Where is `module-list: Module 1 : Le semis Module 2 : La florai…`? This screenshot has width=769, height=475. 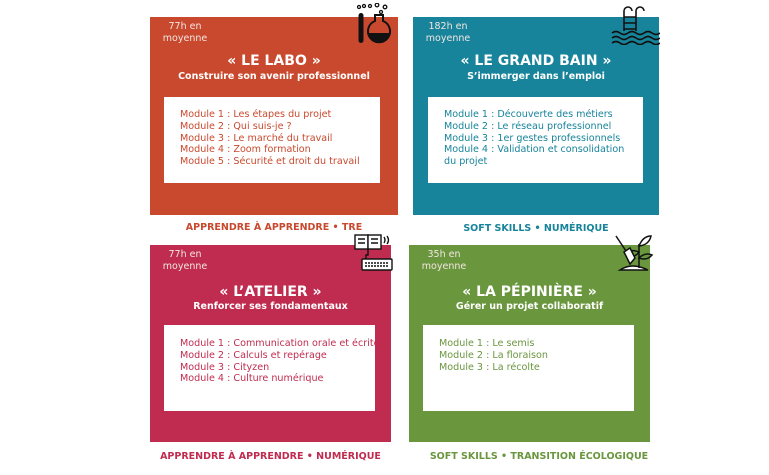
module-list: Module 1 : Le semis Module 2 : La florai… is located at coordinates (528, 368).